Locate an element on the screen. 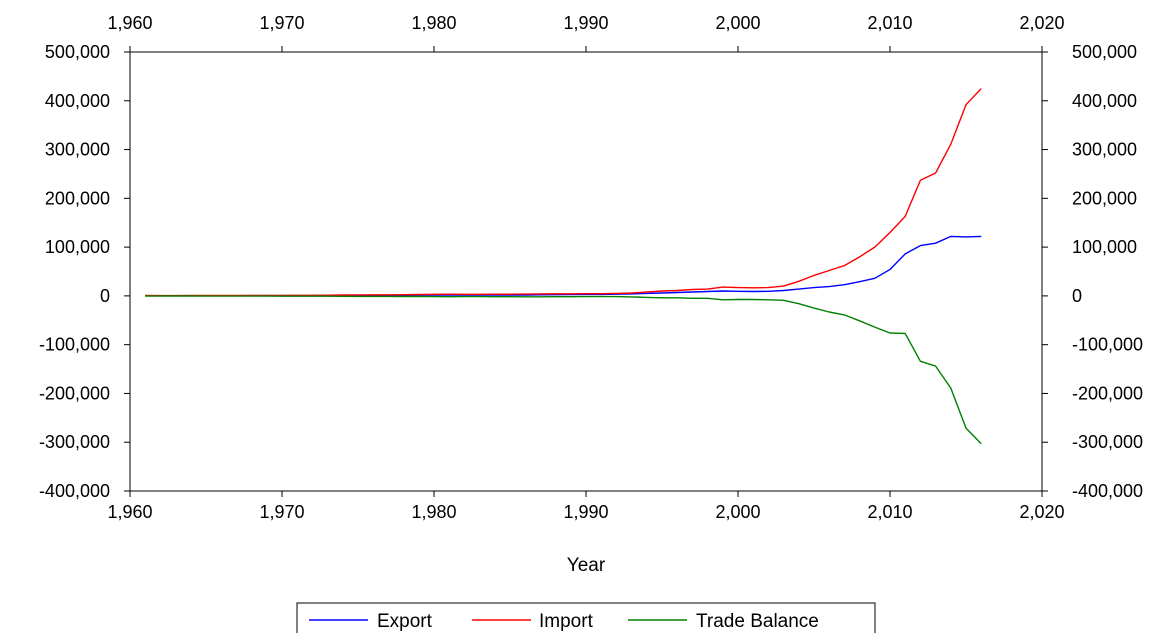  y-tick-label-right: 100,000 is located at coordinates (1104, 247).